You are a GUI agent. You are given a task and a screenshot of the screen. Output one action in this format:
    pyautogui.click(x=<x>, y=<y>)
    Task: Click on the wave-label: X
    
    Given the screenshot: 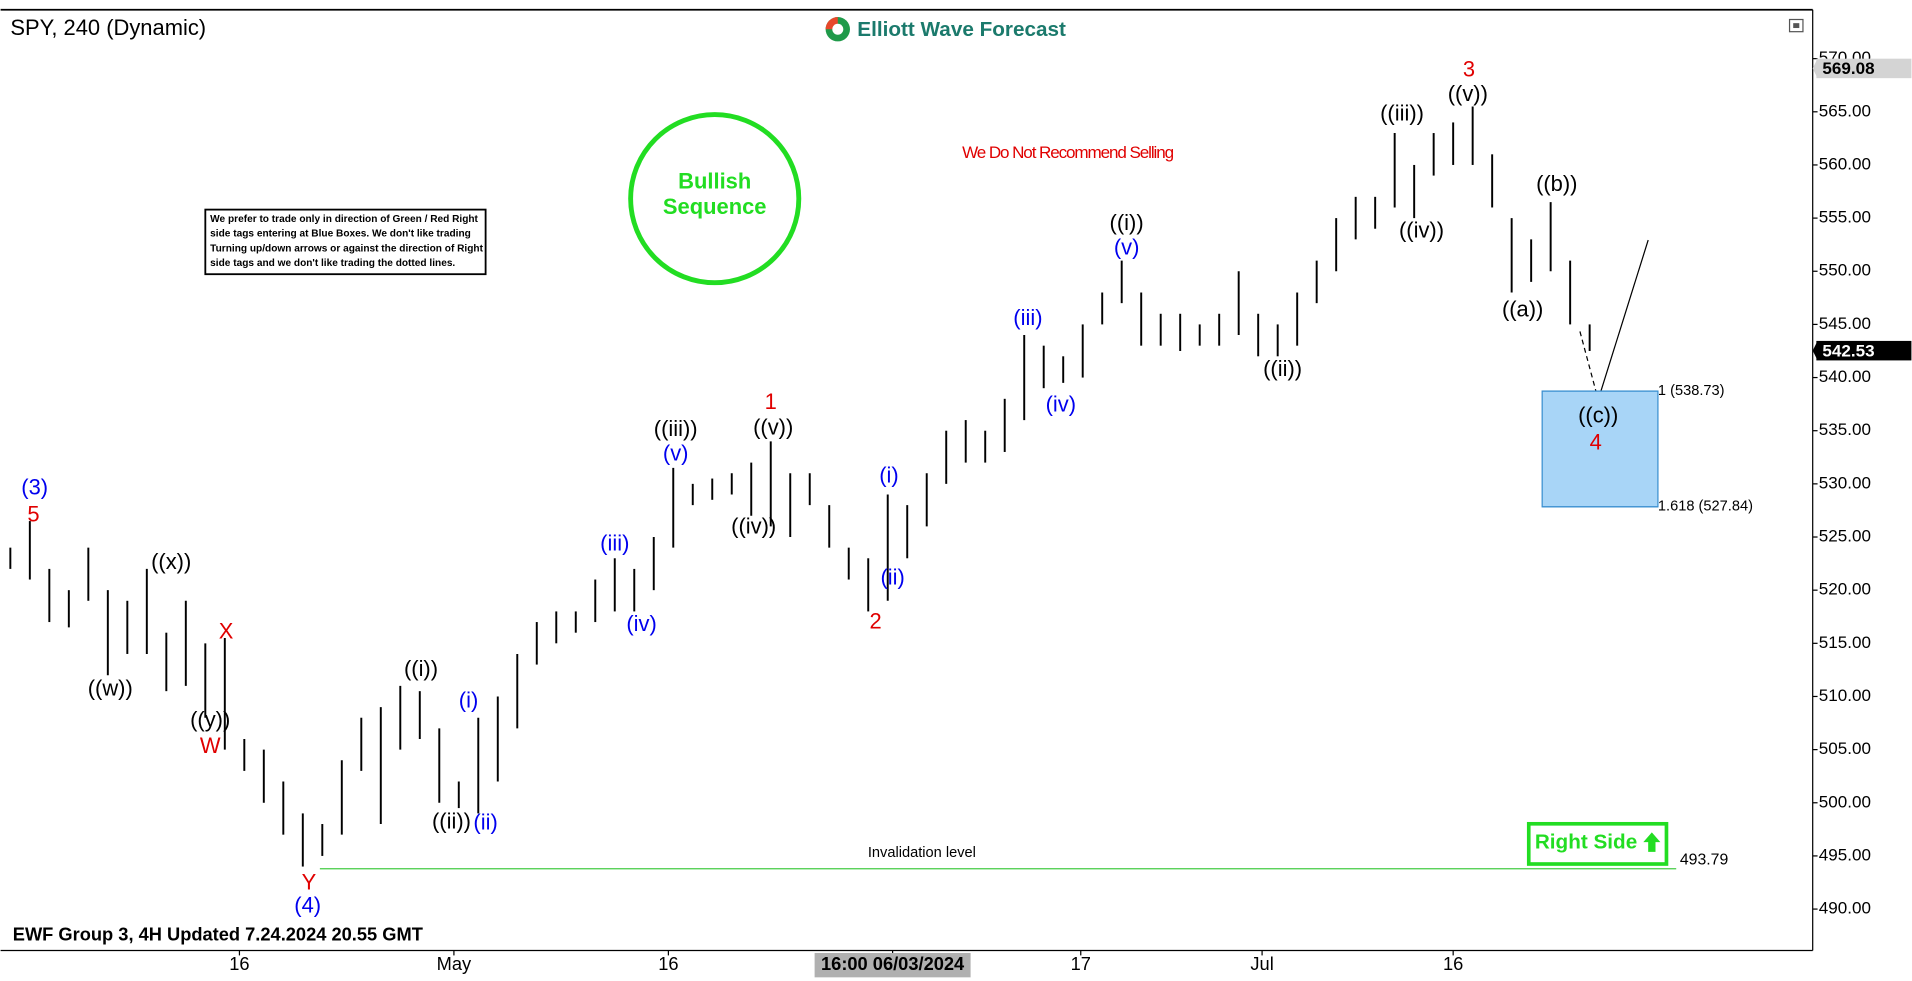 What is the action you would take?
    pyautogui.click(x=226, y=630)
    